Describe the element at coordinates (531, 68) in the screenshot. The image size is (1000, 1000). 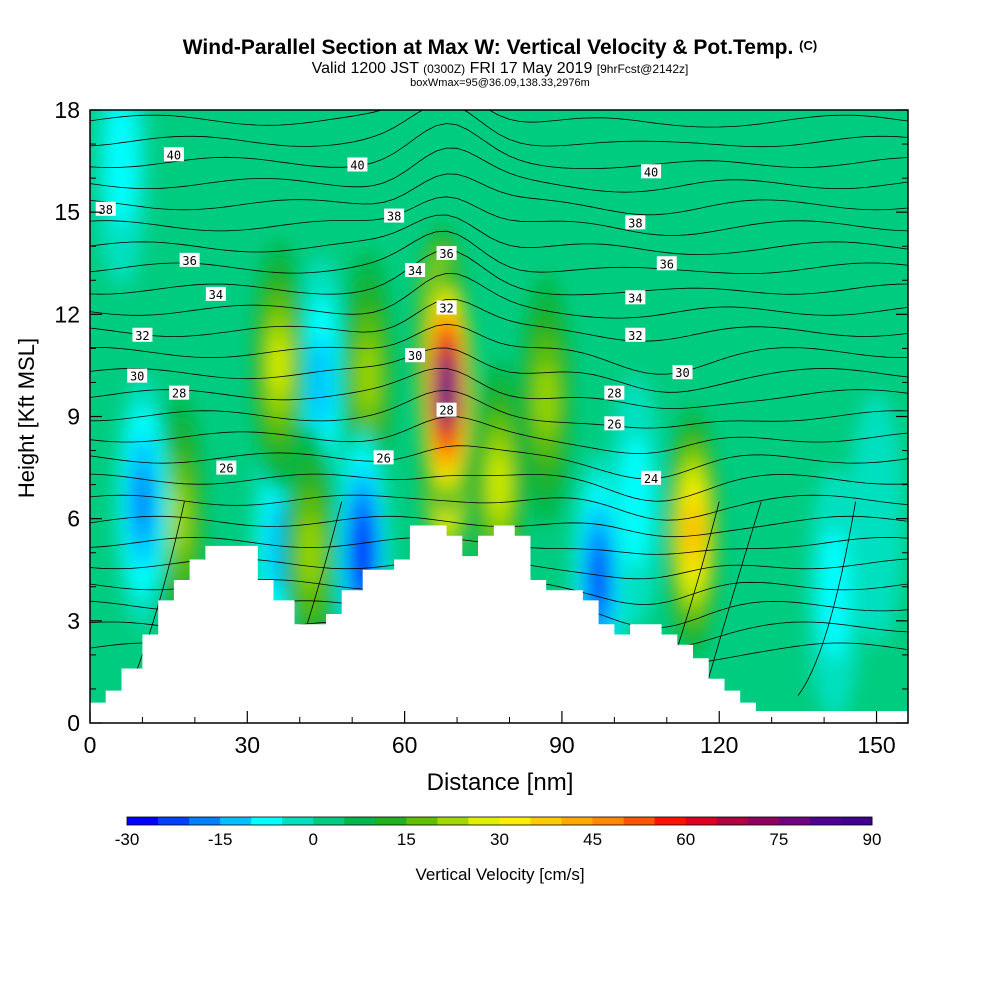
I see `valid-date: FRI 17 May 2019` at that location.